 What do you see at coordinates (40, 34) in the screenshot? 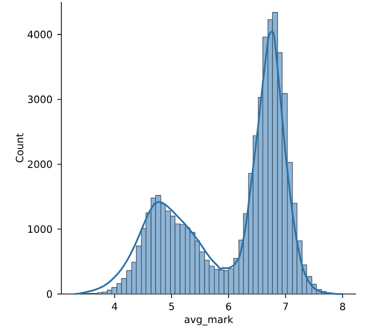
I see `y-tick-label: 4000` at bounding box center [40, 34].